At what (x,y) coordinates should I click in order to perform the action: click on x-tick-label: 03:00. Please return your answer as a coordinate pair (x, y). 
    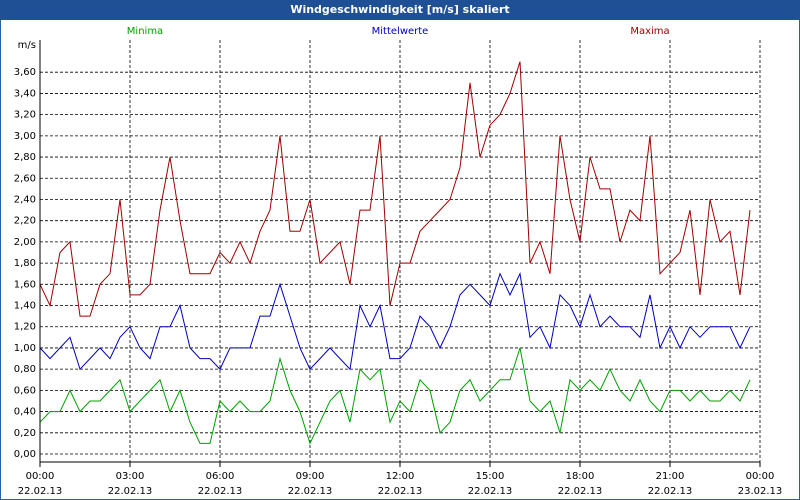
    Looking at the image, I should click on (130, 476).